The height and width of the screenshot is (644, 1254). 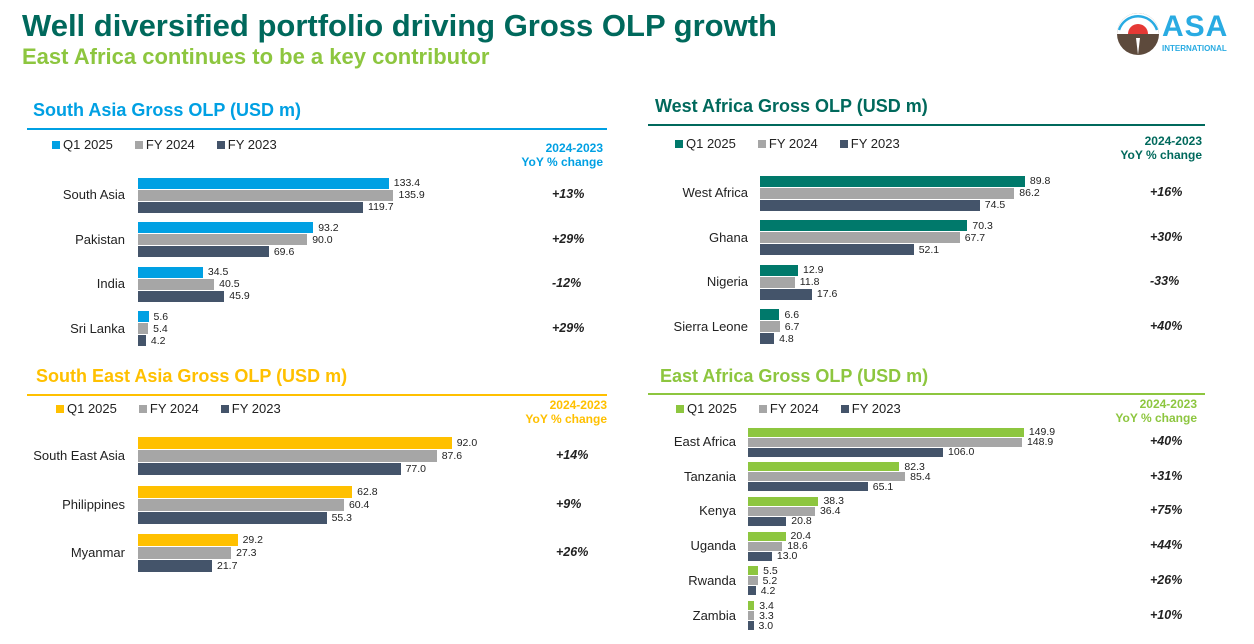 What do you see at coordinates (800, 536) in the screenshot?
I see `data-label: 20.4` at bounding box center [800, 536].